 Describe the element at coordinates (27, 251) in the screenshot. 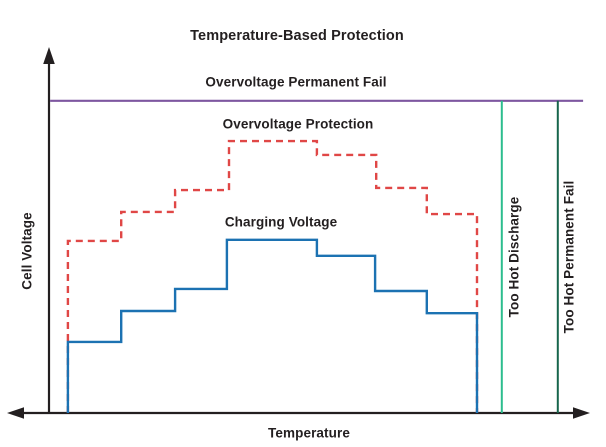

I see `y-axis-label: Cell Voltage` at that location.